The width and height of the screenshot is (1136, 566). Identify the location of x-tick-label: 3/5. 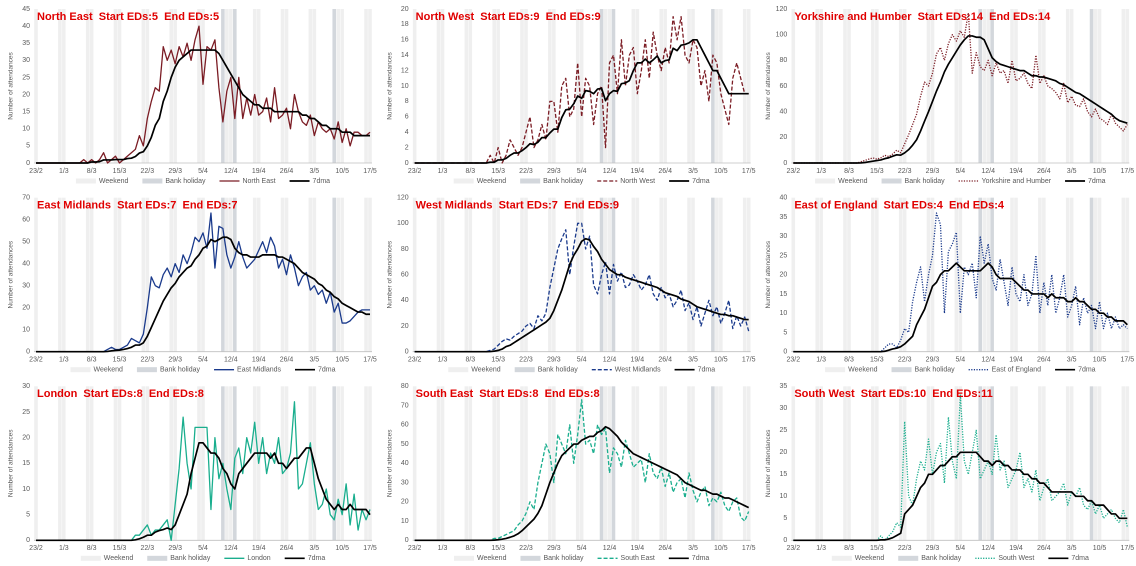
(693, 171).